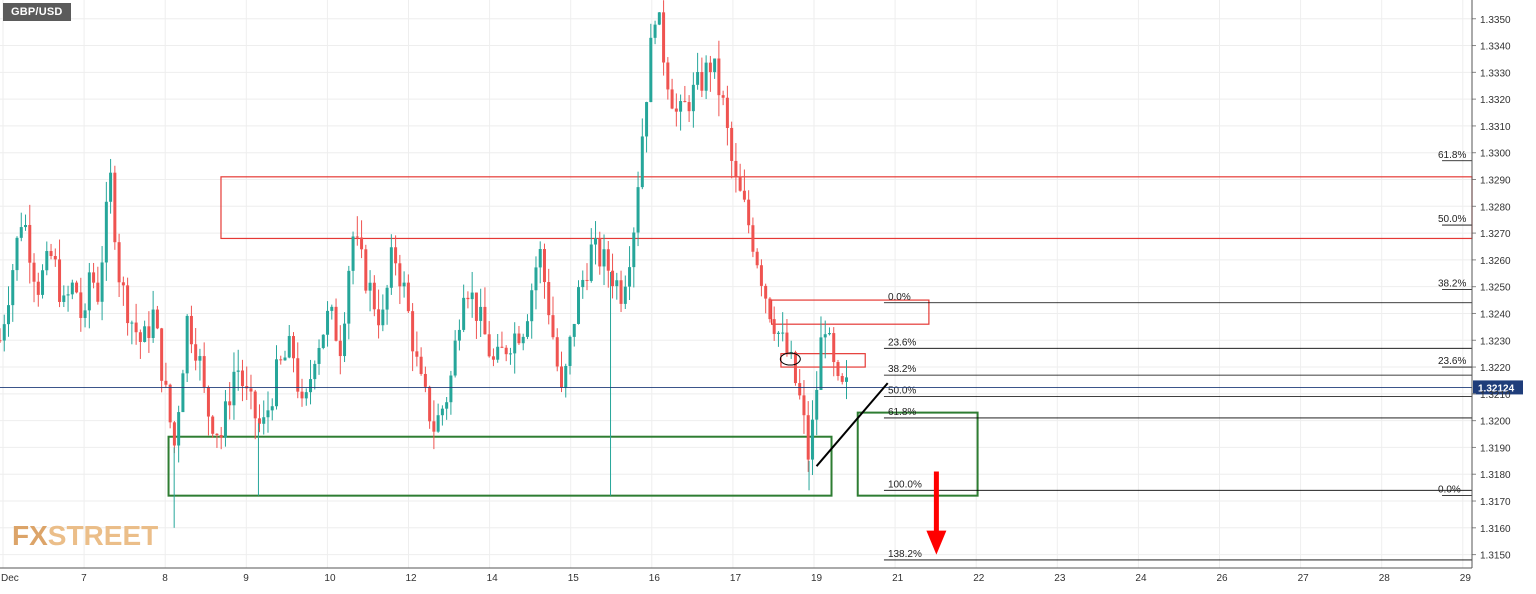  Describe the element at coordinates (1452, 219) in the screenshot. I see `fib-level-label: 50.0%` at that location.